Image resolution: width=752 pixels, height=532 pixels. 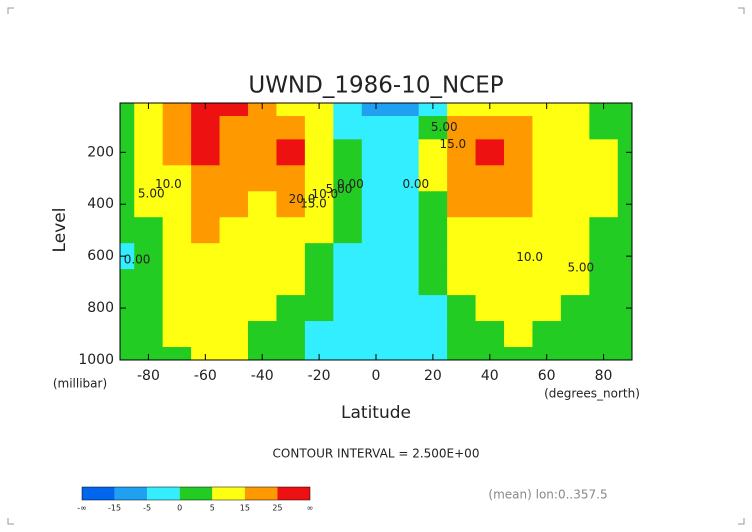 What do you see at coordinates (82, 508) in the screenshot?
I see `colorbar-label: -∞` at bounding box center [82, 508].